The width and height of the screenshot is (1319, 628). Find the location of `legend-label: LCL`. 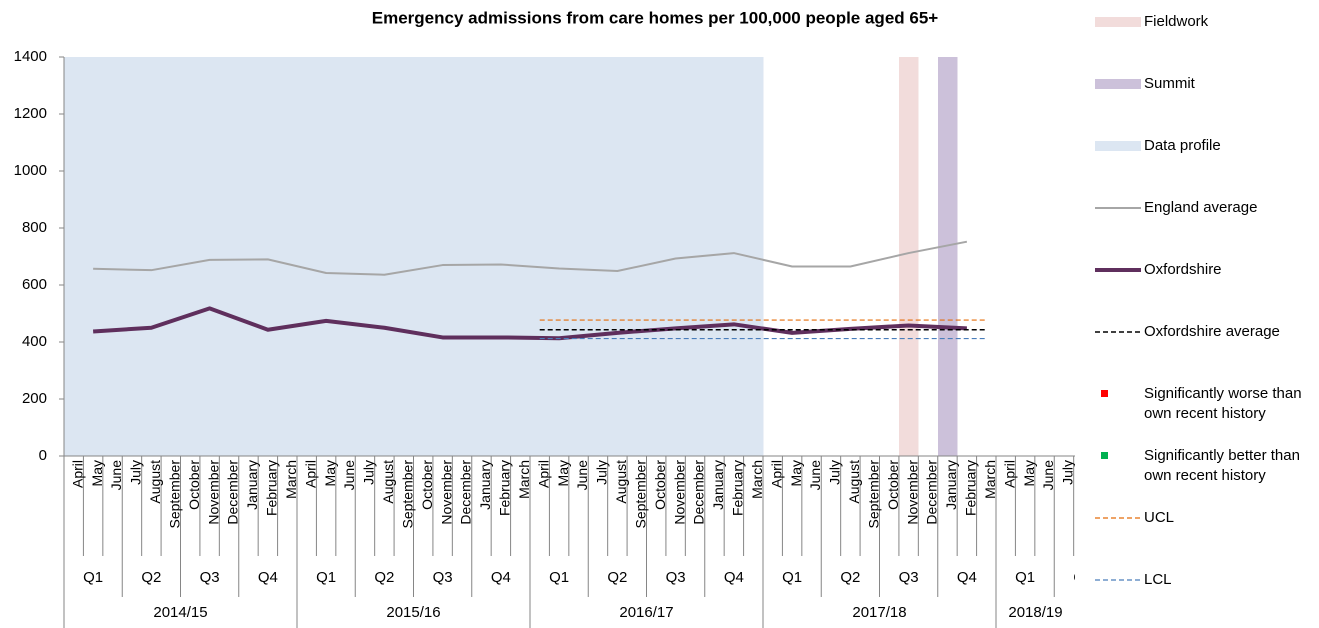

legend-label: LCL is located at coordinates (1158, 579).